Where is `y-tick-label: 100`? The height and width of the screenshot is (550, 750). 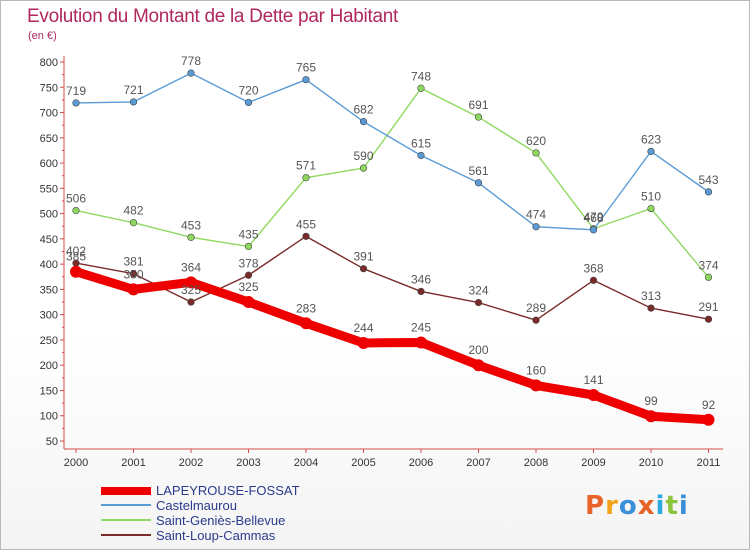
y-tick-label: 100 is located at coordinates (49, 417).